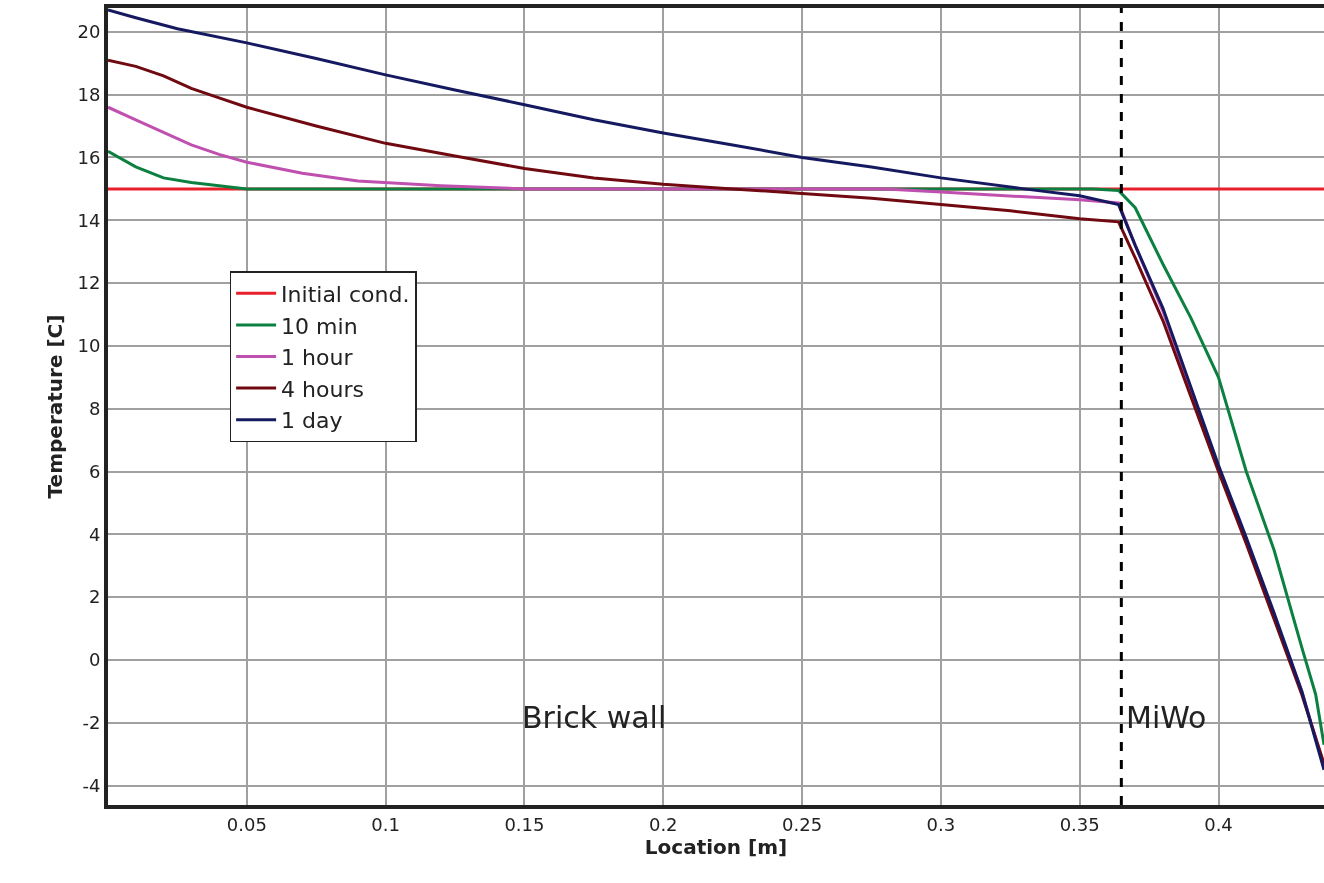 Image resolution: width=1324 pixels, height=883 pixels. What do you see at coordinates (317, 358) in the screenshot?
I see `legend-label: 1 hour` at bounding box center [317, 358].